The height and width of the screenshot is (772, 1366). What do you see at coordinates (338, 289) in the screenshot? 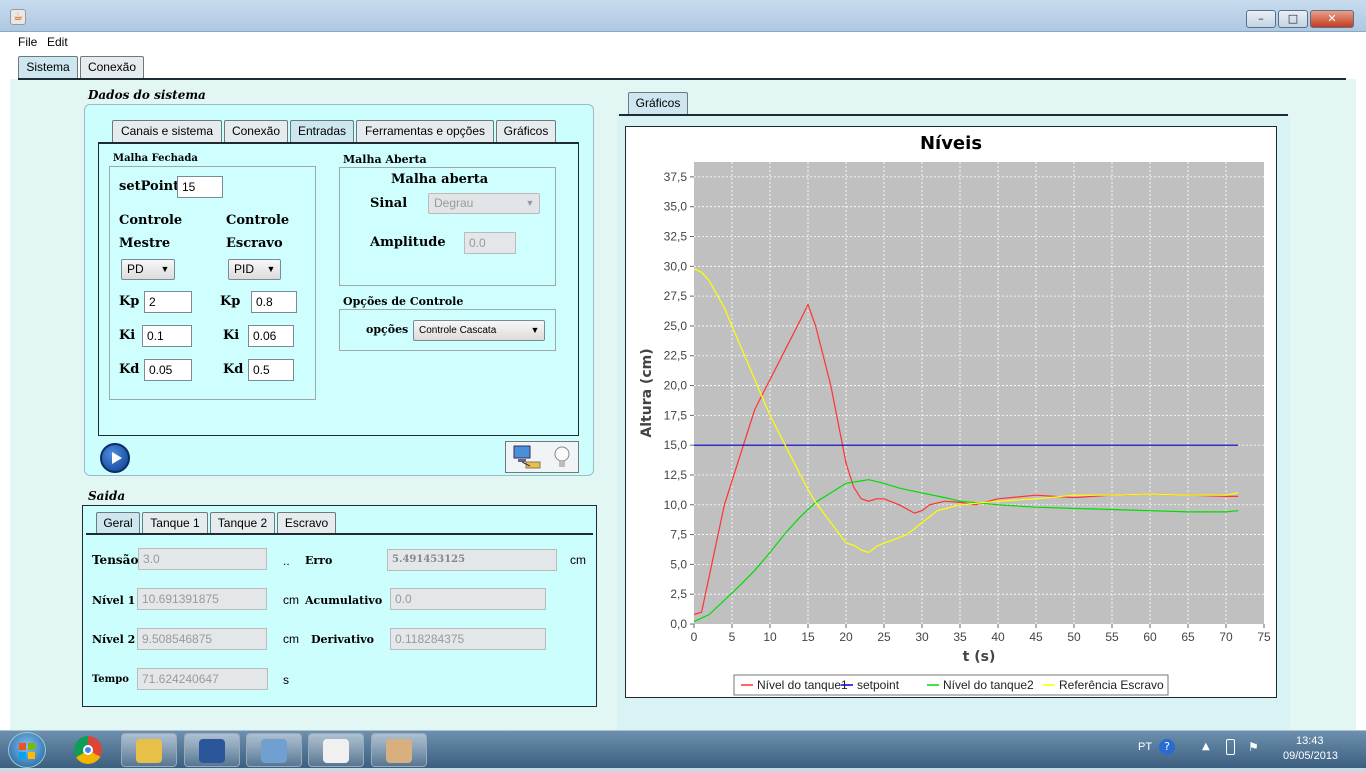
I see `entradas-panel` at bounding box center [338, 289].